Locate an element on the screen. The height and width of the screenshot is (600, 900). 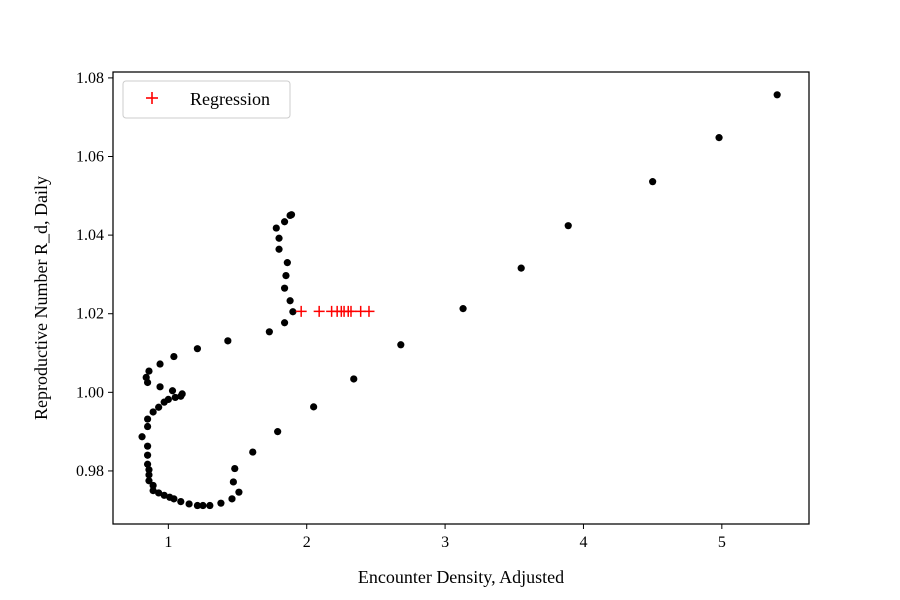
y-tick-label: 1.04 is located at coordinates (90, 235).